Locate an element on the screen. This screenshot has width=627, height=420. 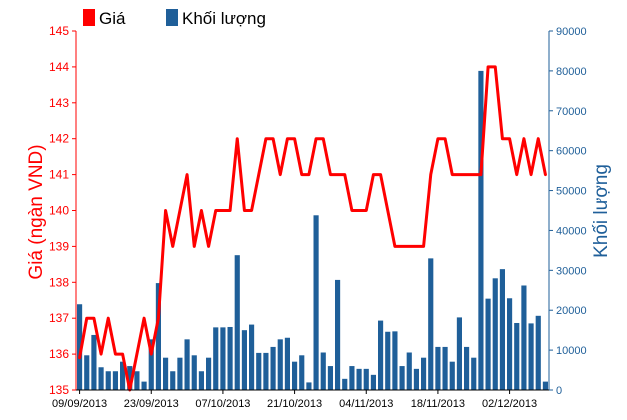
legend: Giá Khối lượng is located at coordinates (174, 18).